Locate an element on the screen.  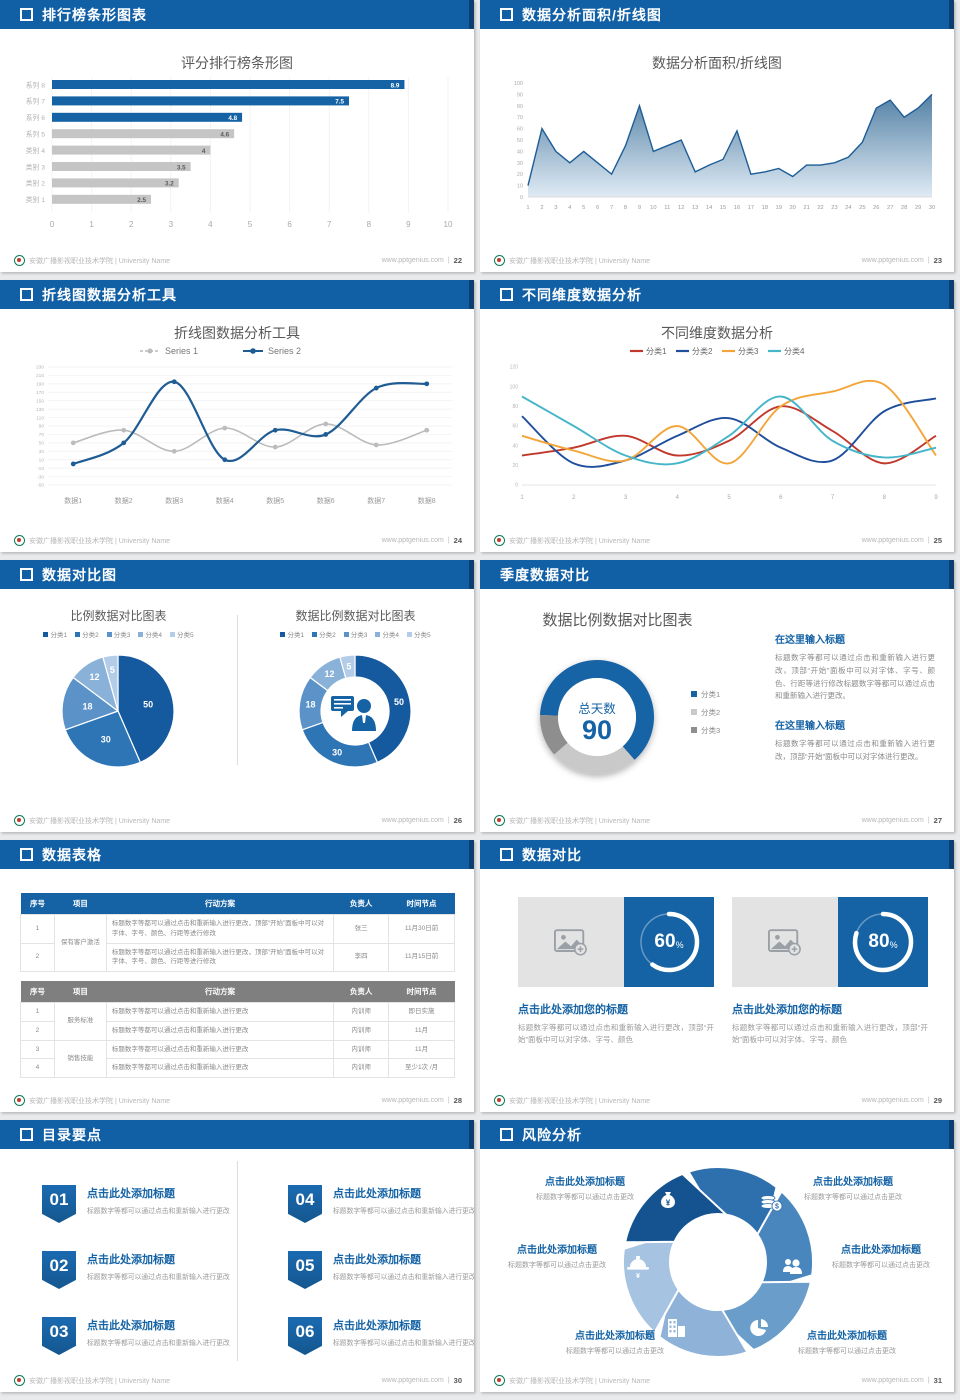
number-badge: 01 is located at coordinates (59, 1204).